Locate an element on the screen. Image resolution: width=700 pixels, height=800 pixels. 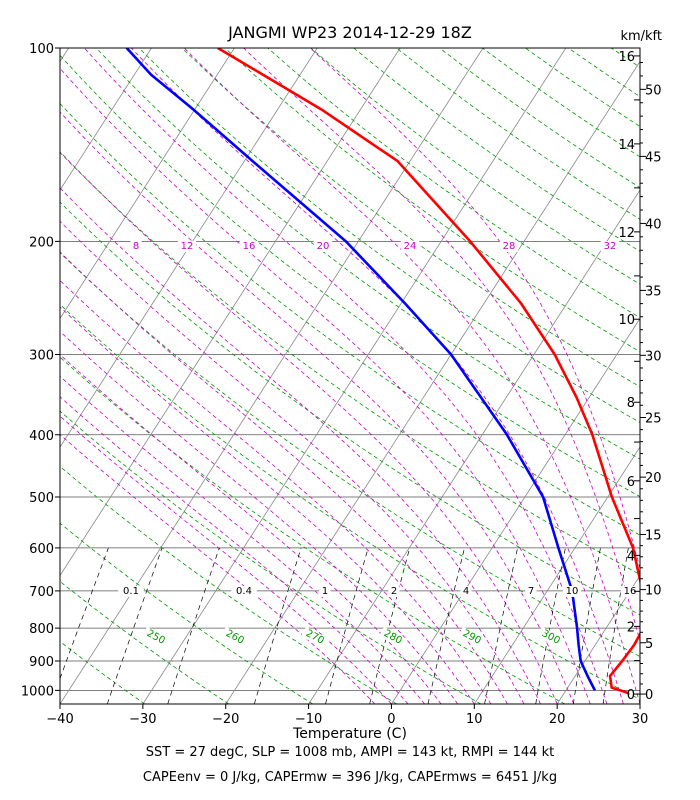
x-tick-label: −40 is located at coordinates (59, 719).